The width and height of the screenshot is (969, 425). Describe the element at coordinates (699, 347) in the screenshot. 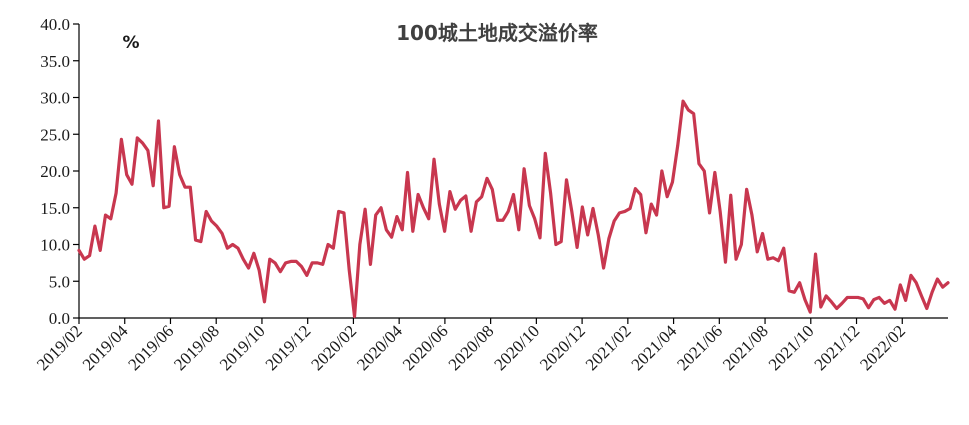

I see `x-tick-label: 2021/06` at that location.